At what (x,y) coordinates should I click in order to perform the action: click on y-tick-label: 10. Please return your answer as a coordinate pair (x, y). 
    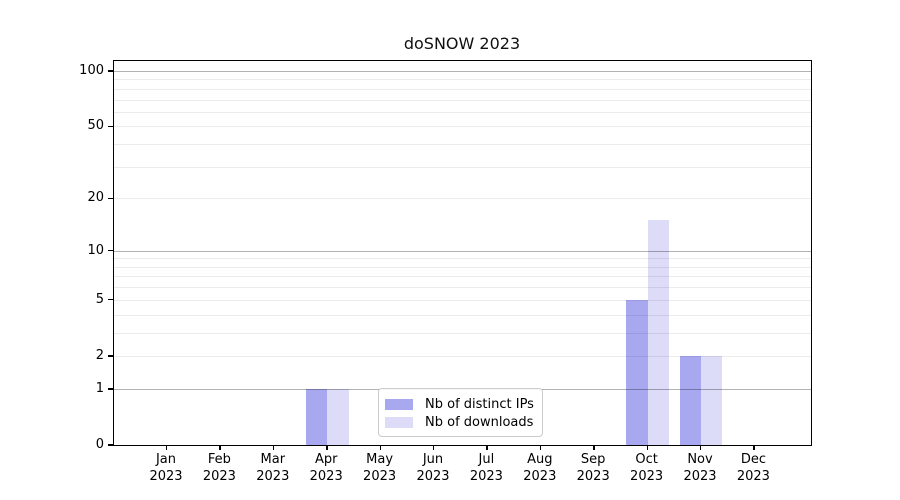
    Looking at the image, I should click on (95, 250).